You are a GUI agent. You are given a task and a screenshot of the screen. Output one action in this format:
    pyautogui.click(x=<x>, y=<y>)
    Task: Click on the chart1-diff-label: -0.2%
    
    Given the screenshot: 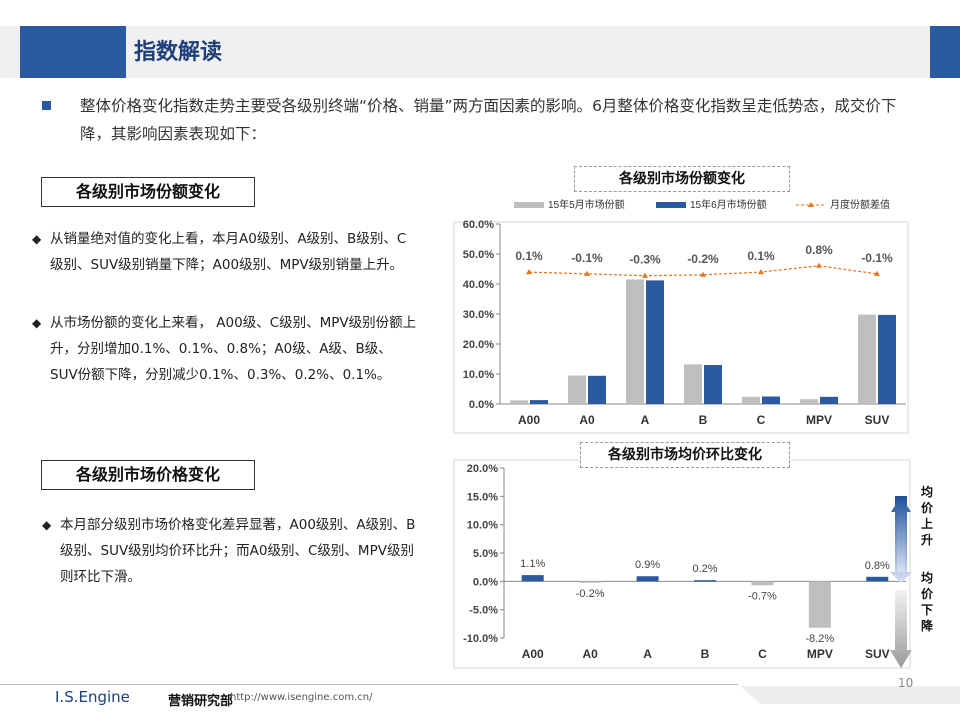 What is the action you would take?
    pyautogui.click(x=703, y=259)
    